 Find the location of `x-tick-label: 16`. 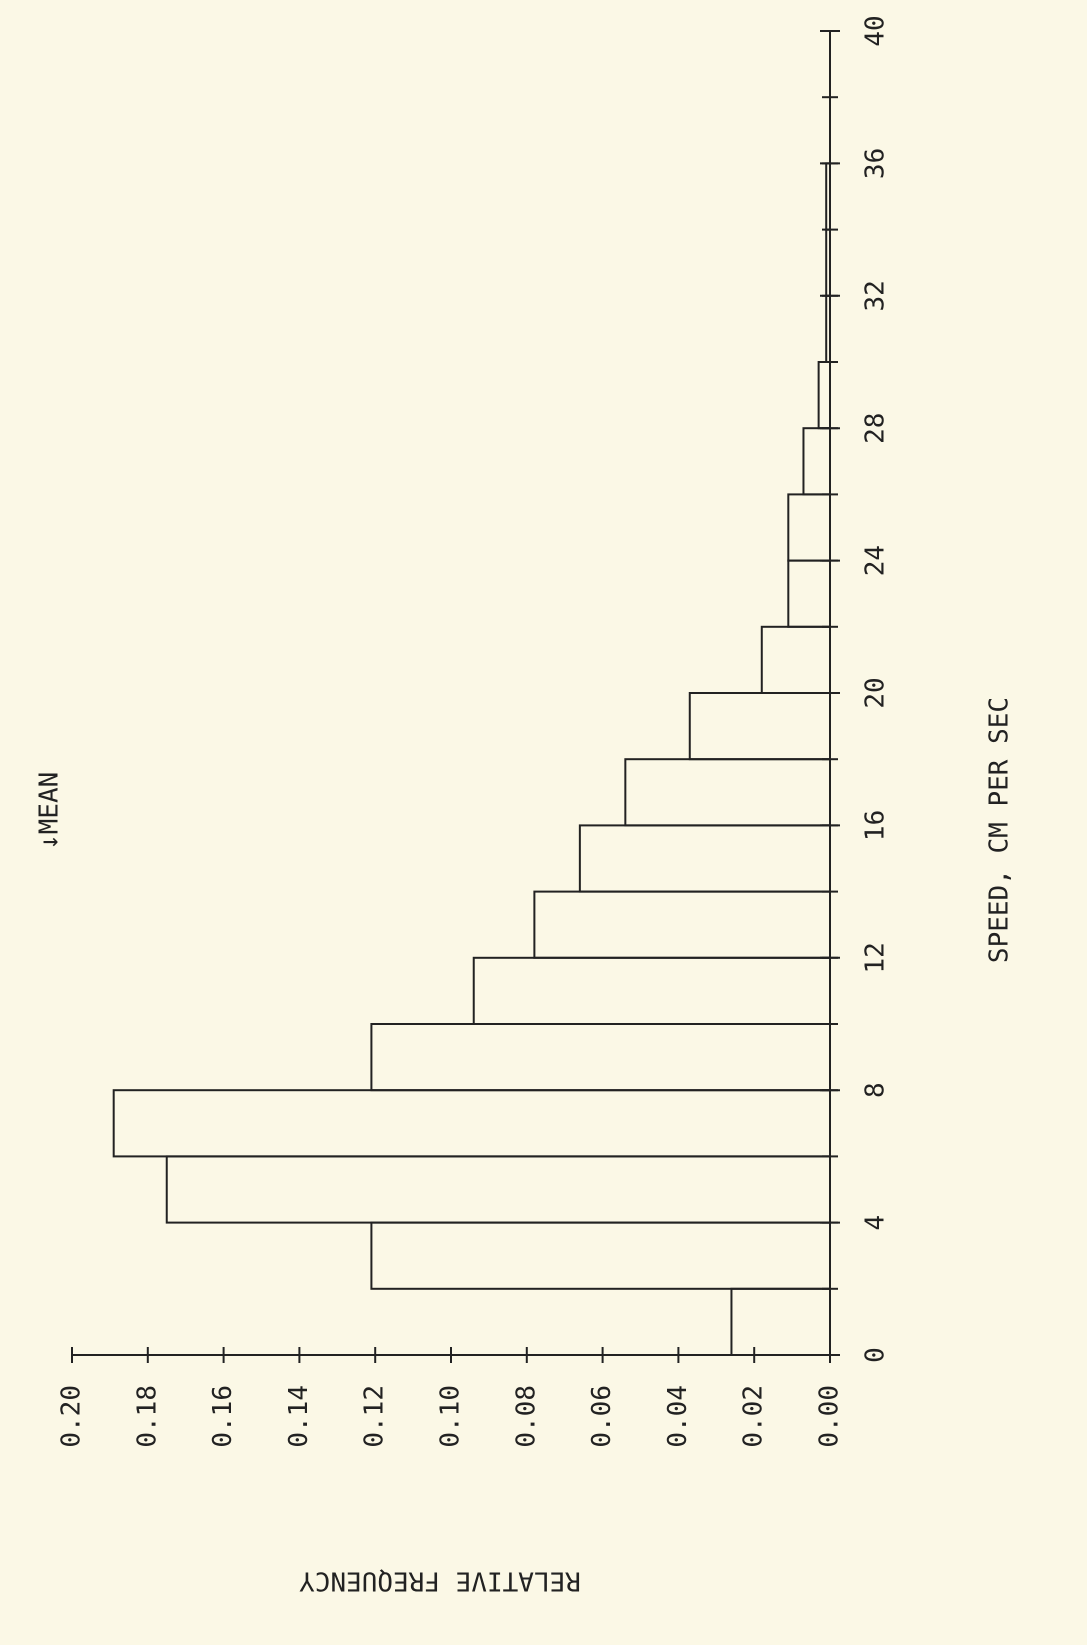

x-tick-label: 16 is located at coordinates (876, 825).